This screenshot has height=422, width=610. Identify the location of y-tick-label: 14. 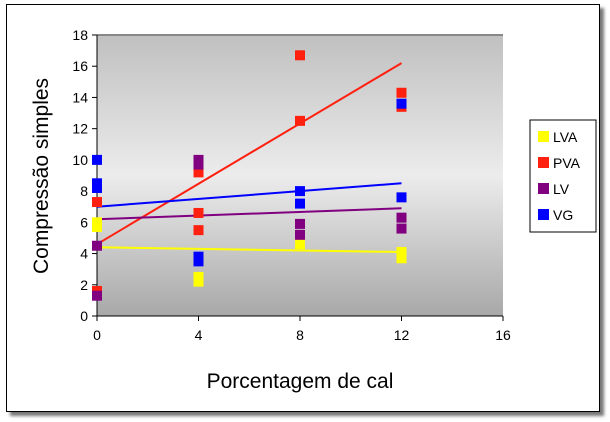
(80, 97).